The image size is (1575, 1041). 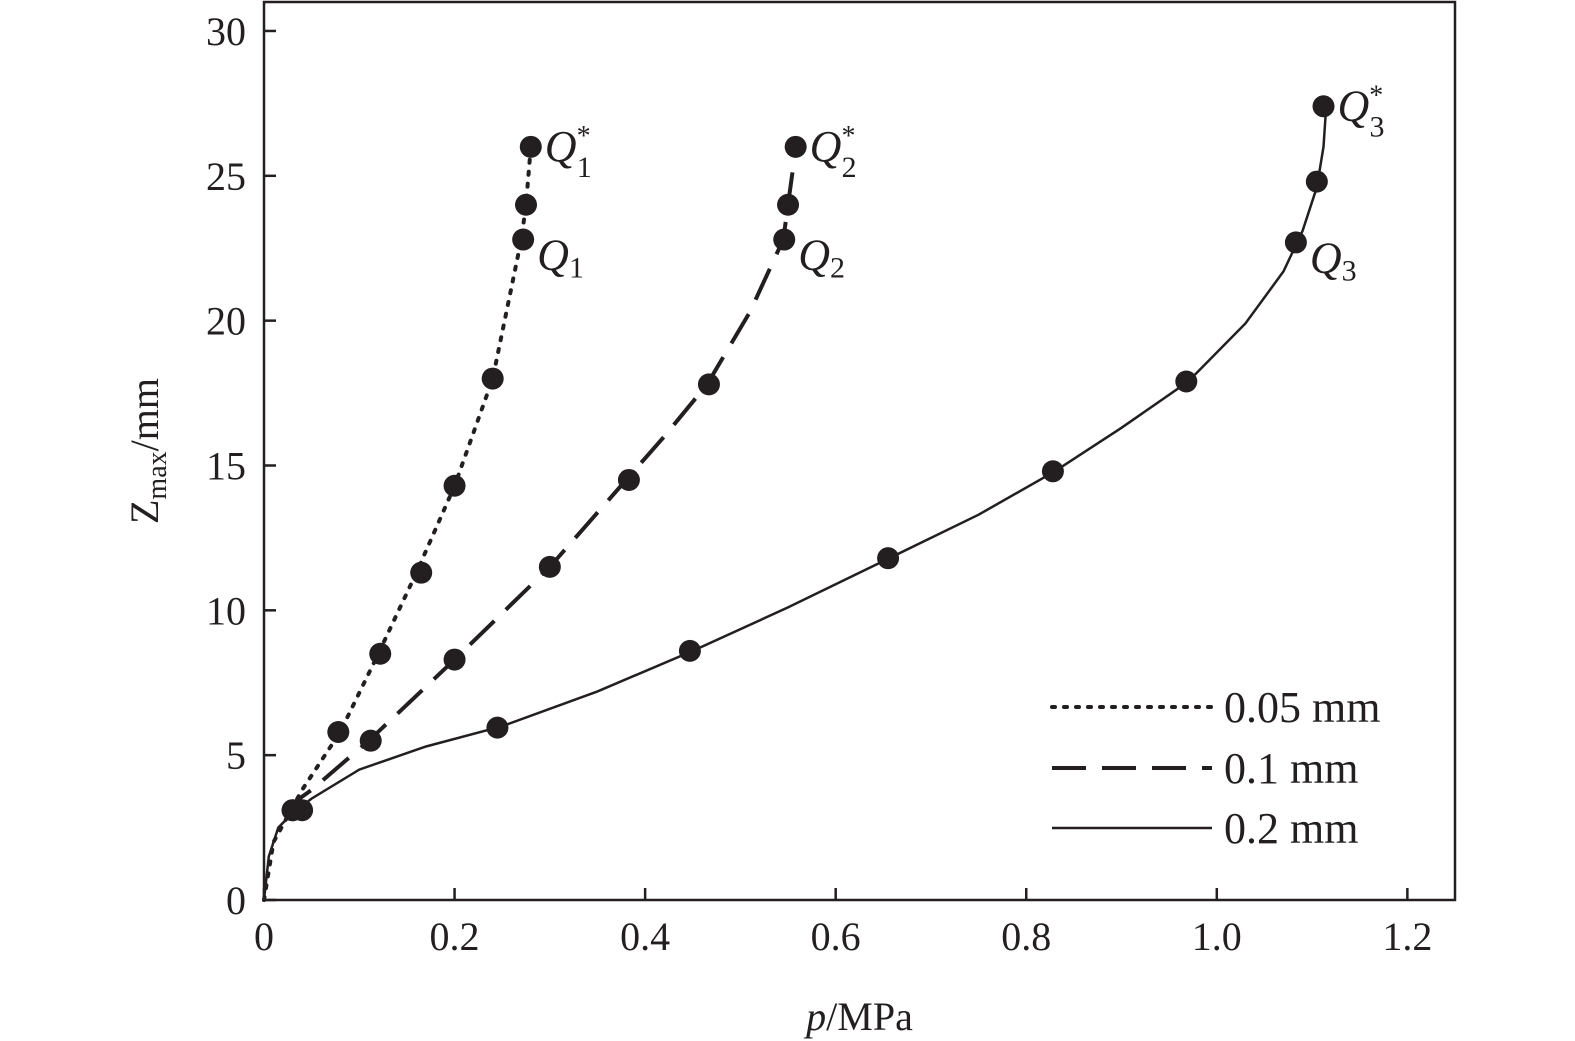 What do you see at coordinates (157, 475) in the screenshot?
I see `y-axis-title-sub: max` at bounding box center [157, 475].